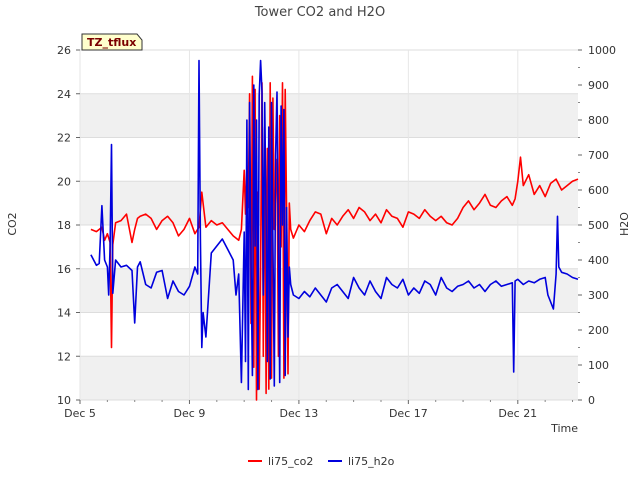 The width and height of the screenshot is (640, 480). I want to click on y-right-tick-label: 0, so click(591, 400).